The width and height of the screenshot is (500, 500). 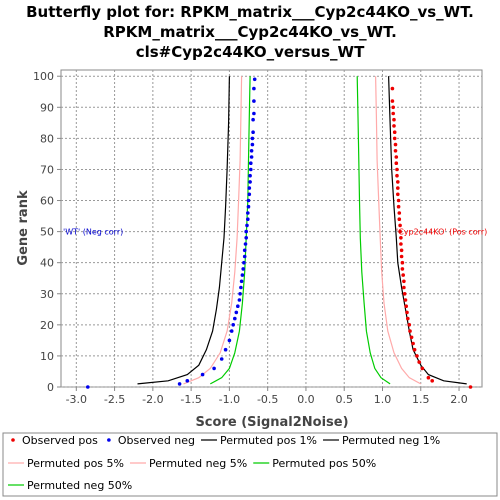 I want to click on permuted-pos-50pct-line, so click(x=373, y=230).